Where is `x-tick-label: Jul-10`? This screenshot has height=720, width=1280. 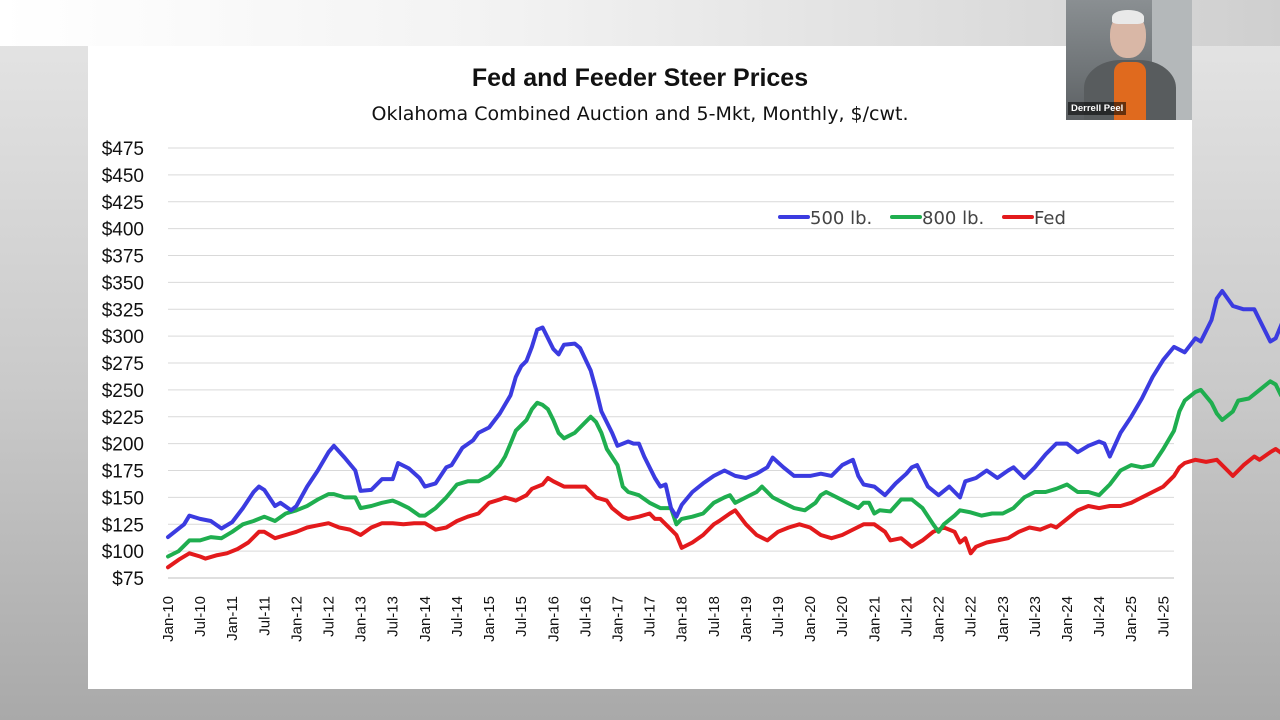
x-tick-label: Jul-10 is located at coordinates (200, 616).